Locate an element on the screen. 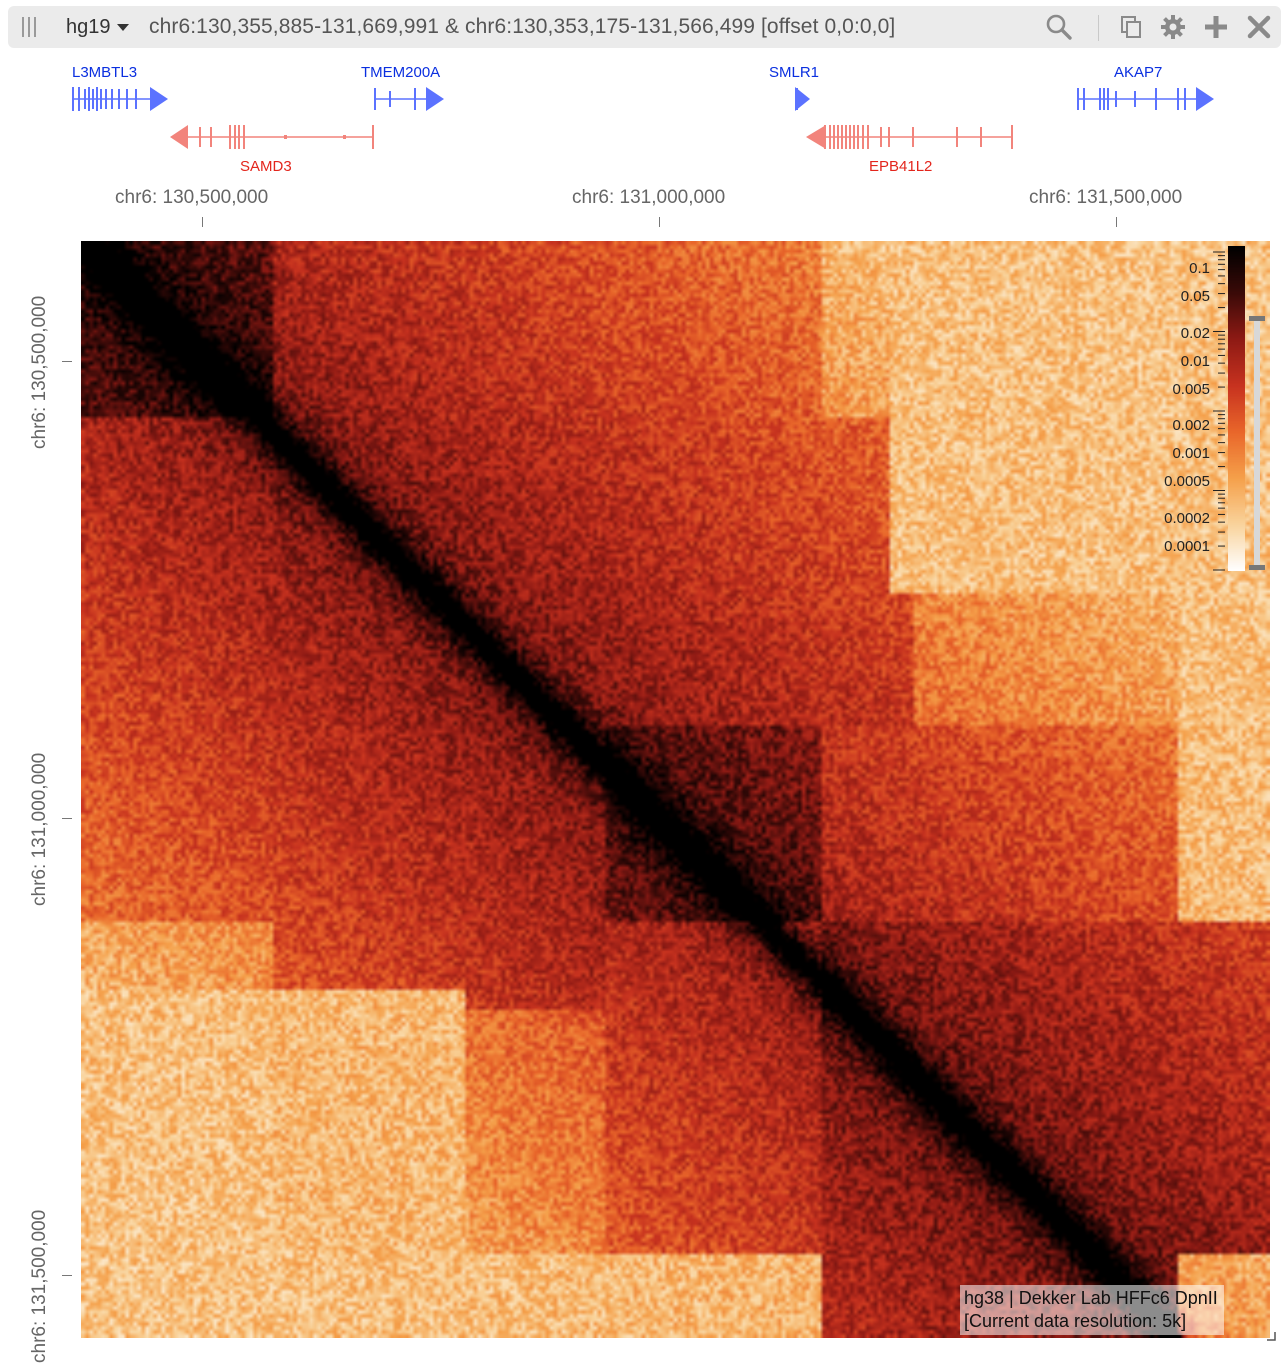 The image size is (1283, 1363). colorbar-label: 0.002 is located at coordinates (1191, 425).